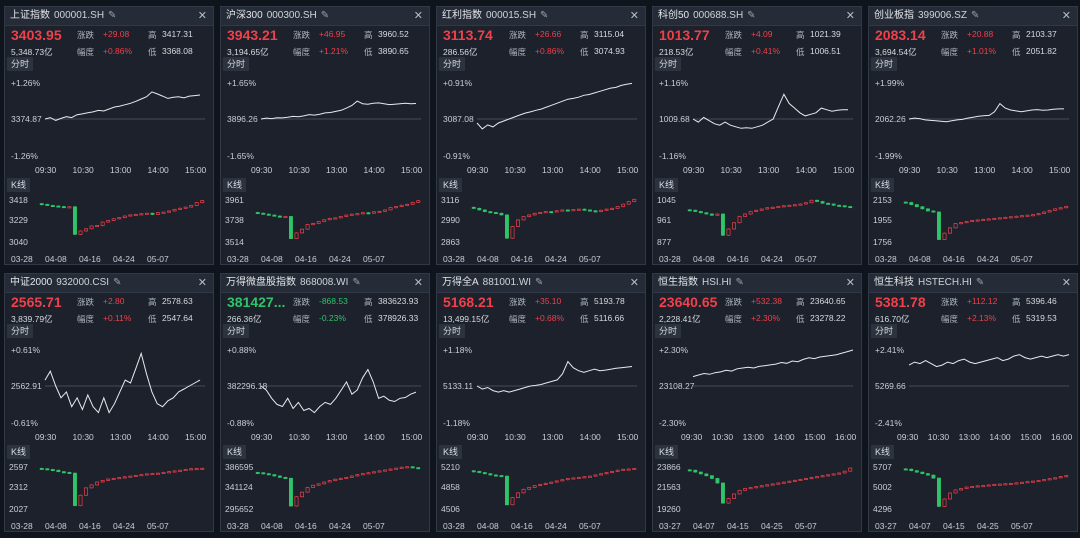  What do you see at coordinates (18, 509) in the screenshot?
I see `kline-axis-label: 2027` at bounding box center [18, 509].